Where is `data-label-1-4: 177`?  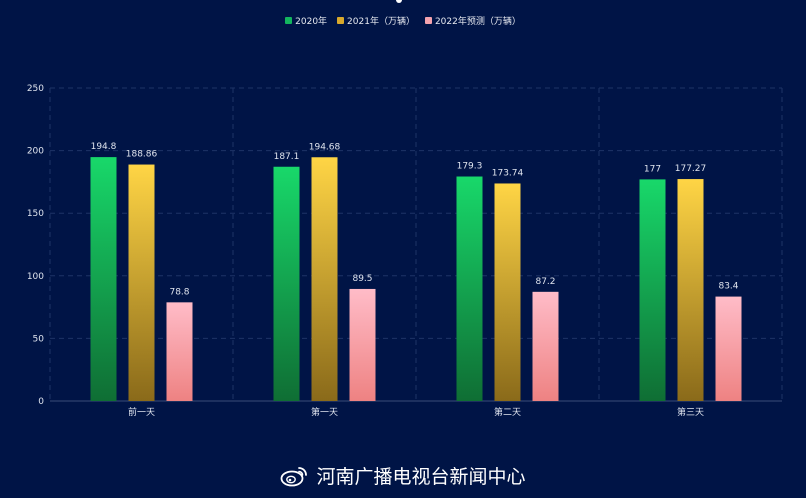 data-label-1-4: 177 is located at coordinates (652, 169).